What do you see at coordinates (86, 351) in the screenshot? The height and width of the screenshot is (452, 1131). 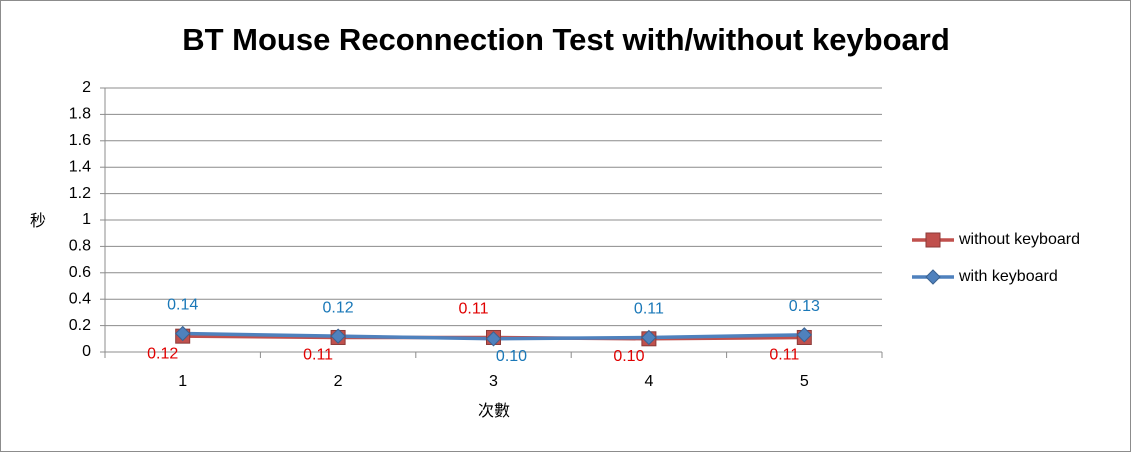 I see `y-tick-label: 0` at bounding box center [86, 351].